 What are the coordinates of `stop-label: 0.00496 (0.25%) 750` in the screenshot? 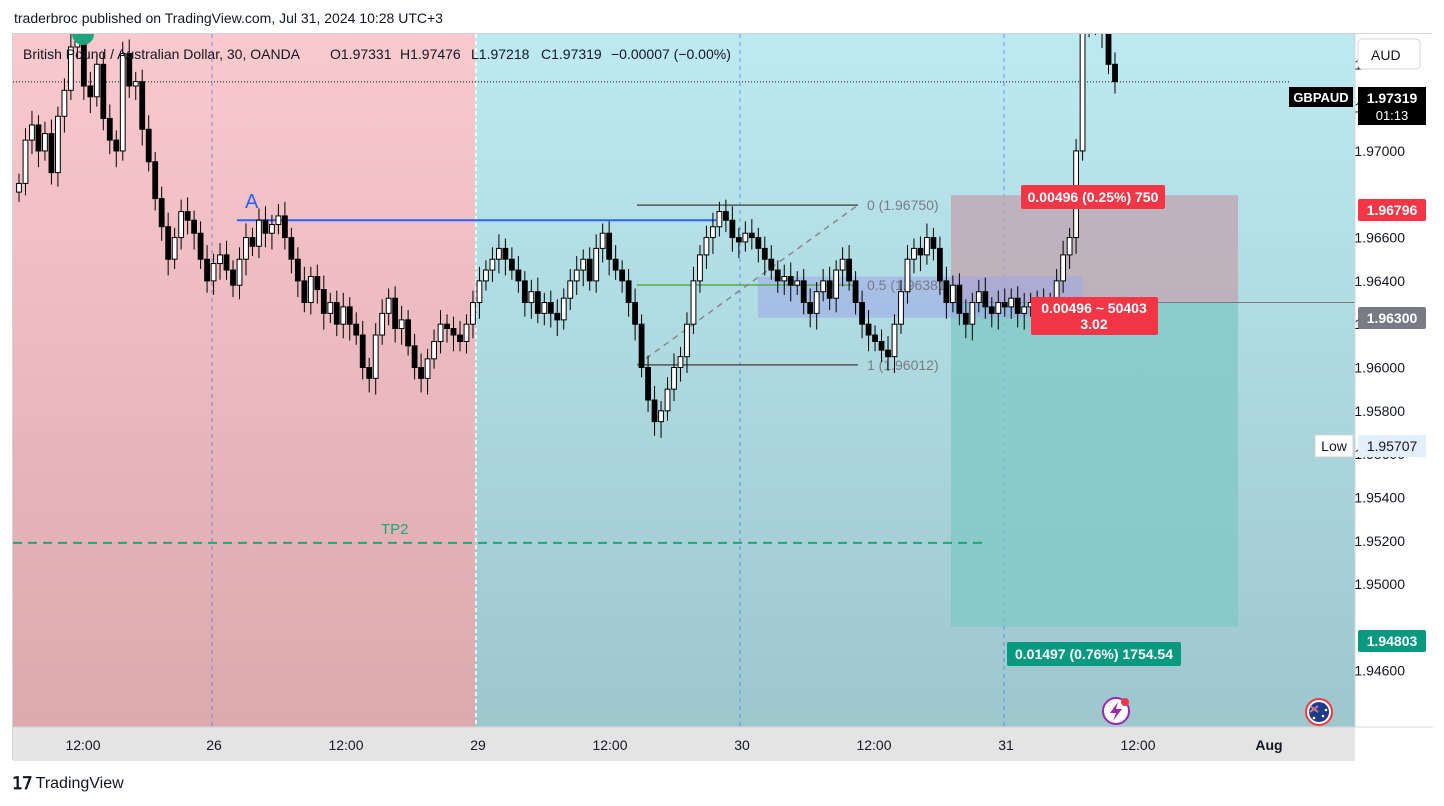 It's located at (1093, 197).